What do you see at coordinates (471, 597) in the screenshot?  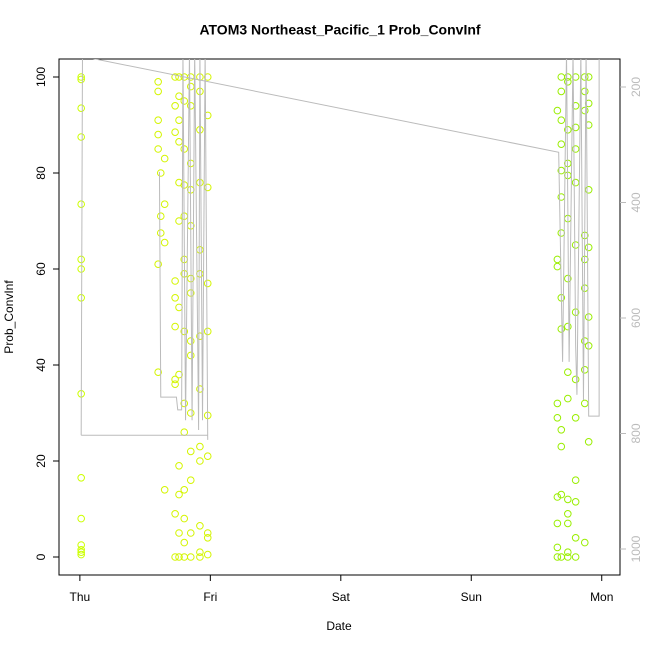 I see `x-tick-label: Sun` at bounding box center [471, 597].